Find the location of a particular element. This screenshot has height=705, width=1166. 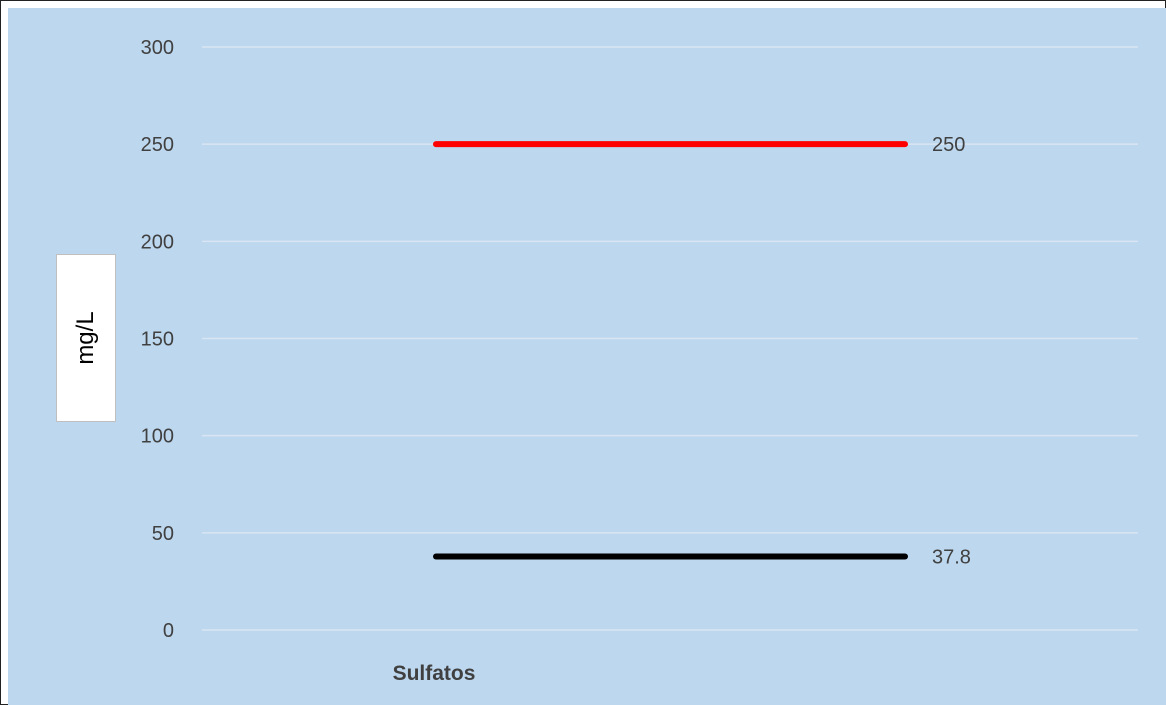

y-tick-label: 150 is located at coordinates (157, 340).